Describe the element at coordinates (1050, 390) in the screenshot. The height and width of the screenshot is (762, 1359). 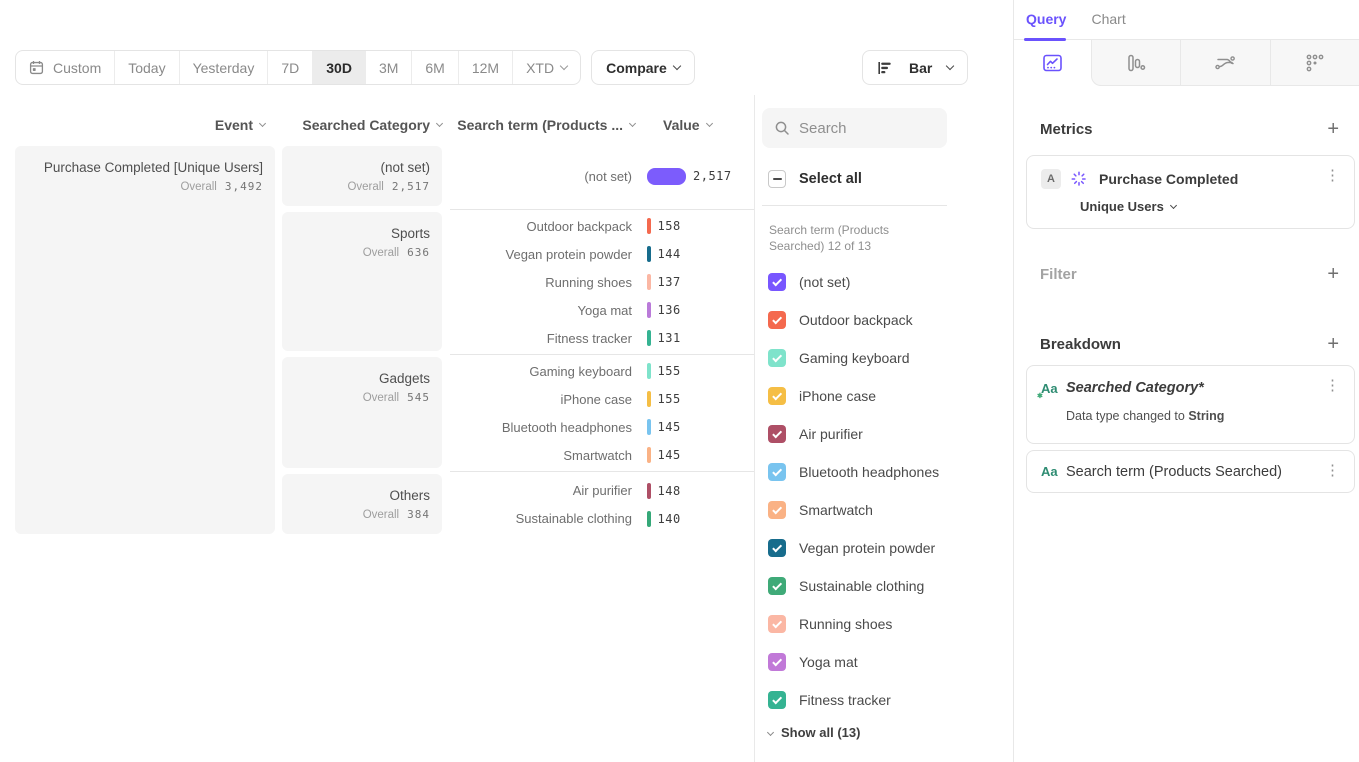
I see `string-type-icon: Aa` at that location.